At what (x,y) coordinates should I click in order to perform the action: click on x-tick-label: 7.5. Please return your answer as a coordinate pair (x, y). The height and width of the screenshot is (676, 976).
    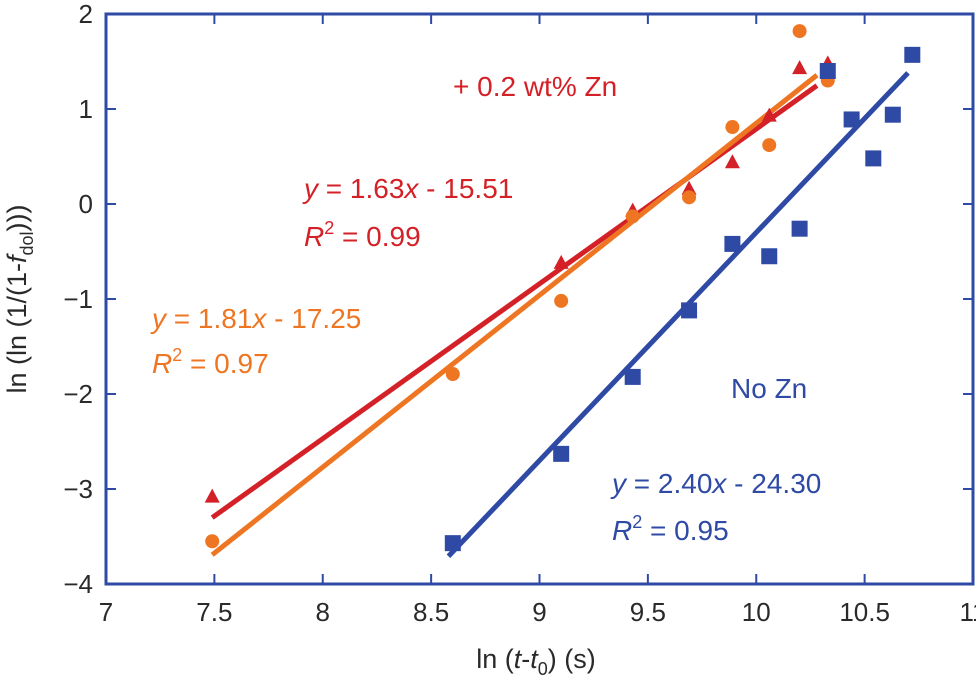
    Looking at the image, I should click on (214, 612).